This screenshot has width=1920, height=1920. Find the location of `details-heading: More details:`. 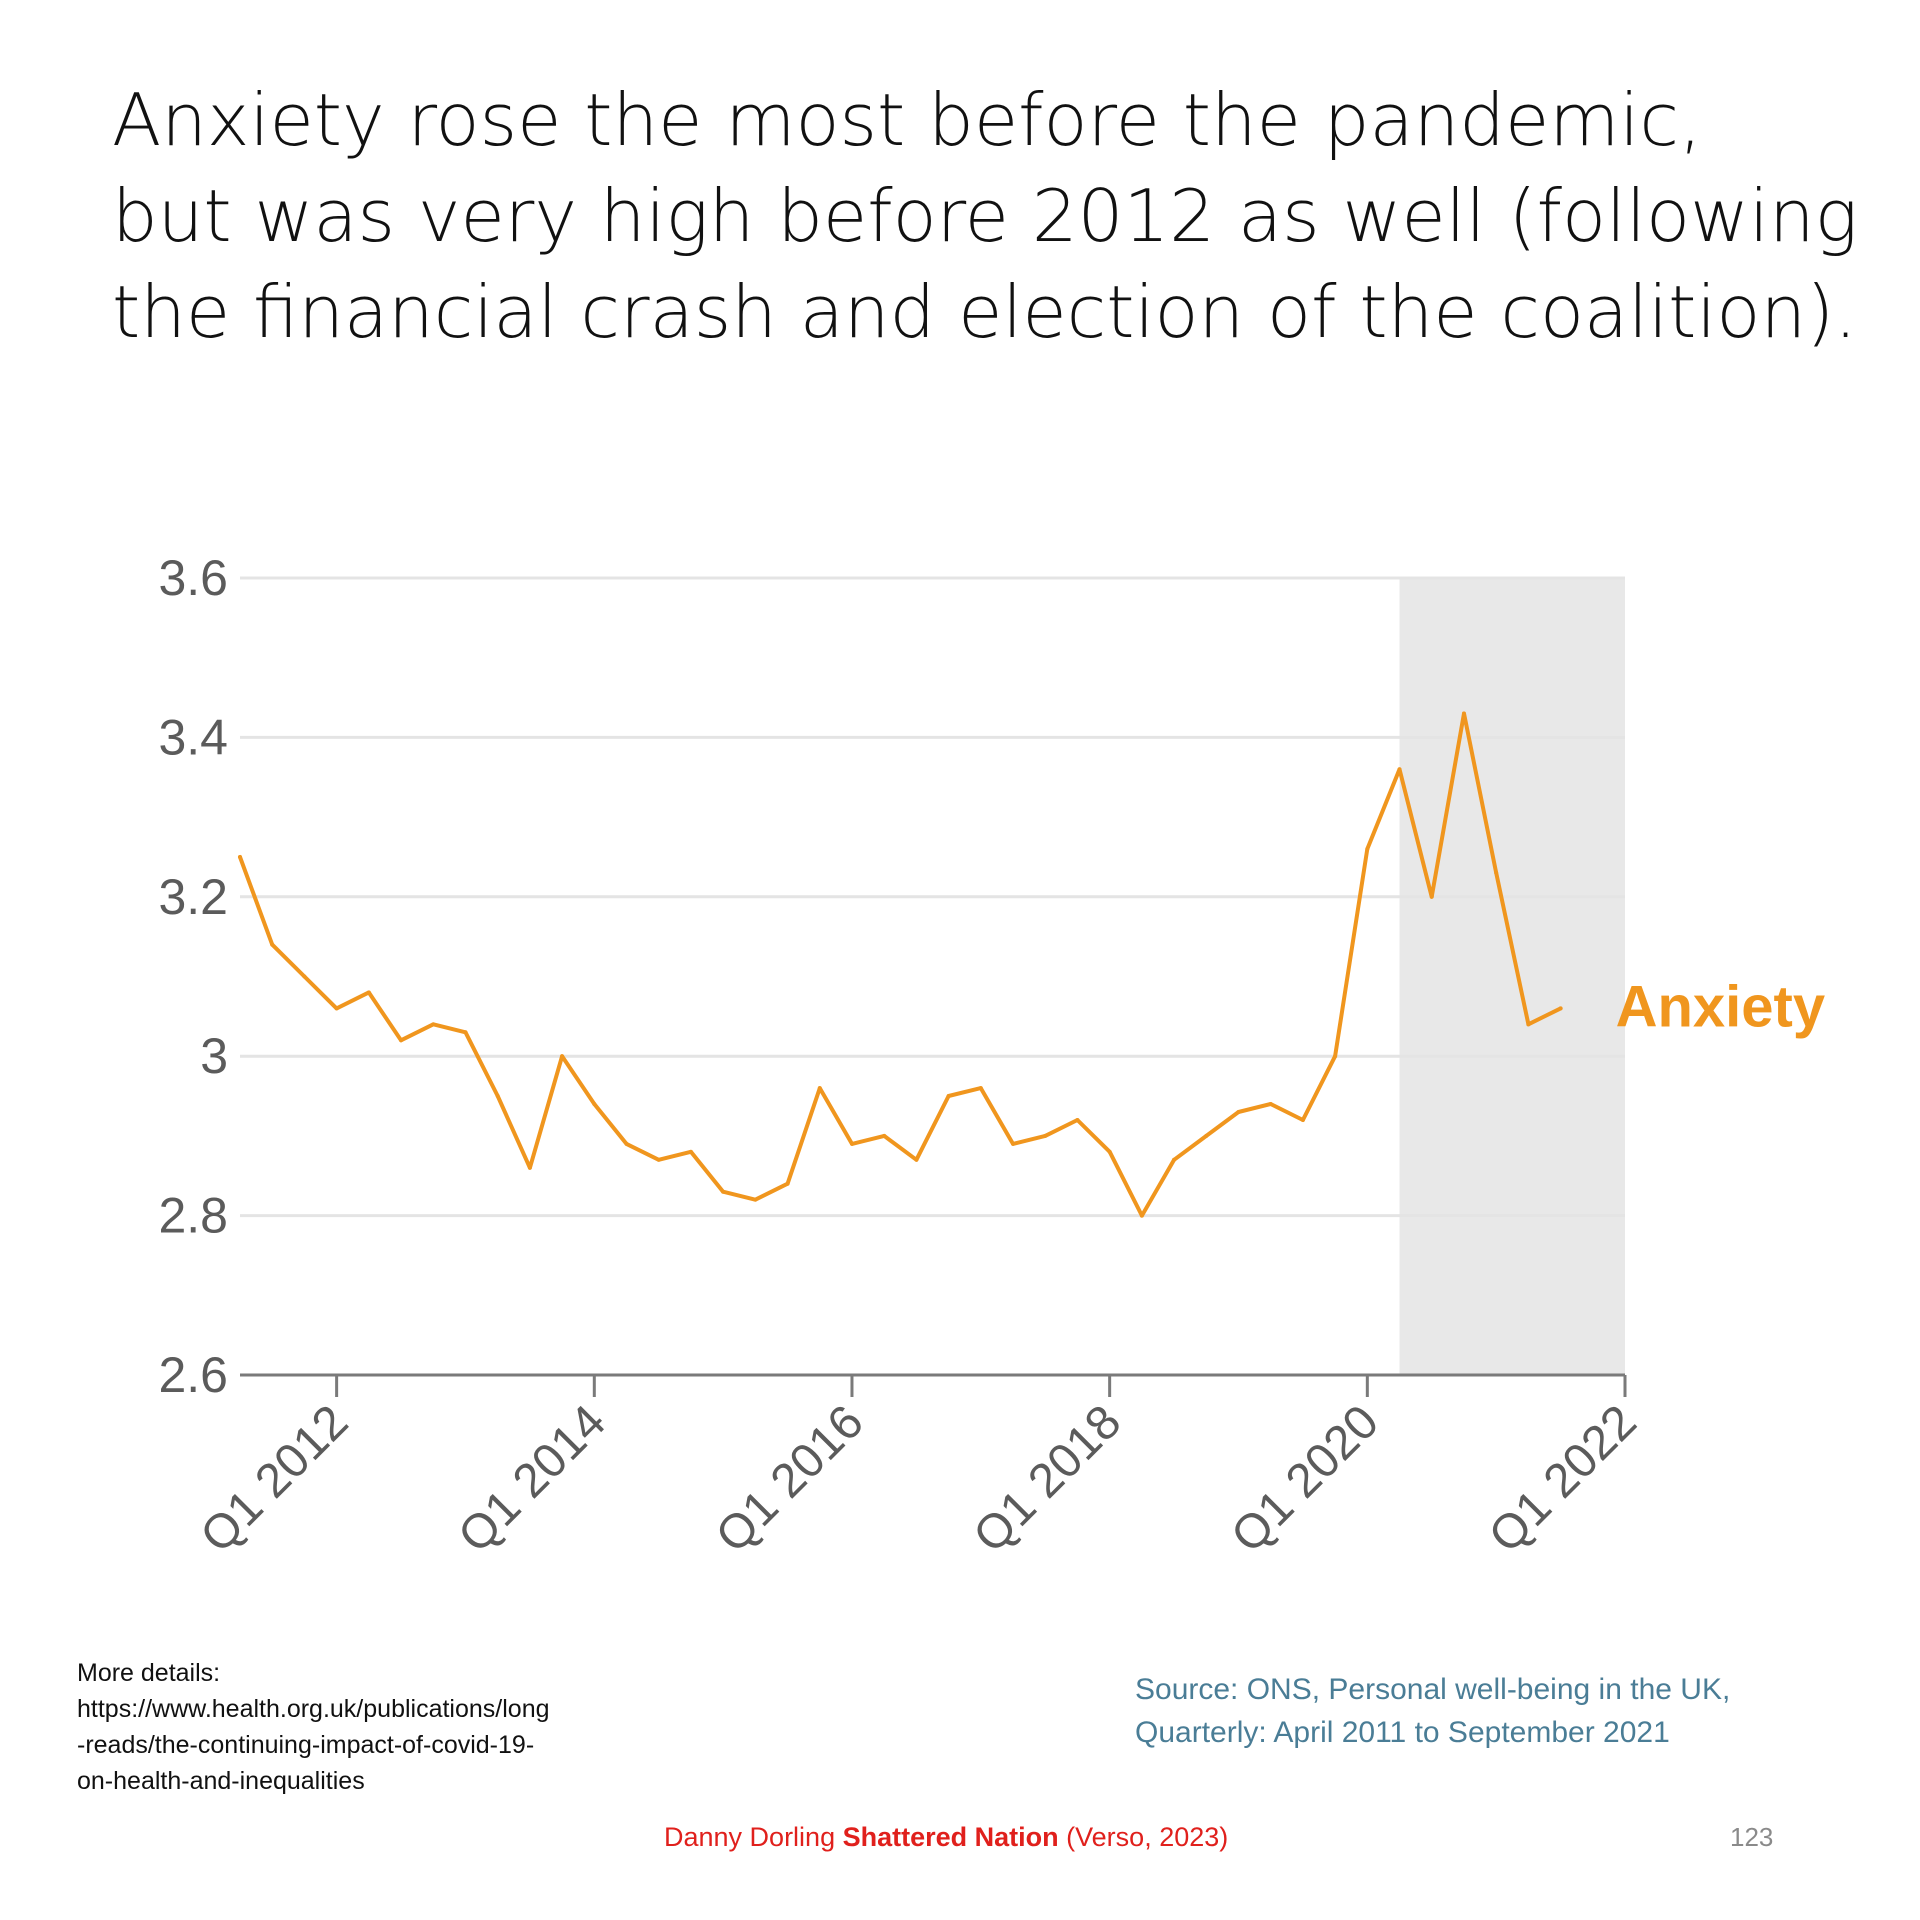

details-heading: More details: is located at coordinates (149, 1673).